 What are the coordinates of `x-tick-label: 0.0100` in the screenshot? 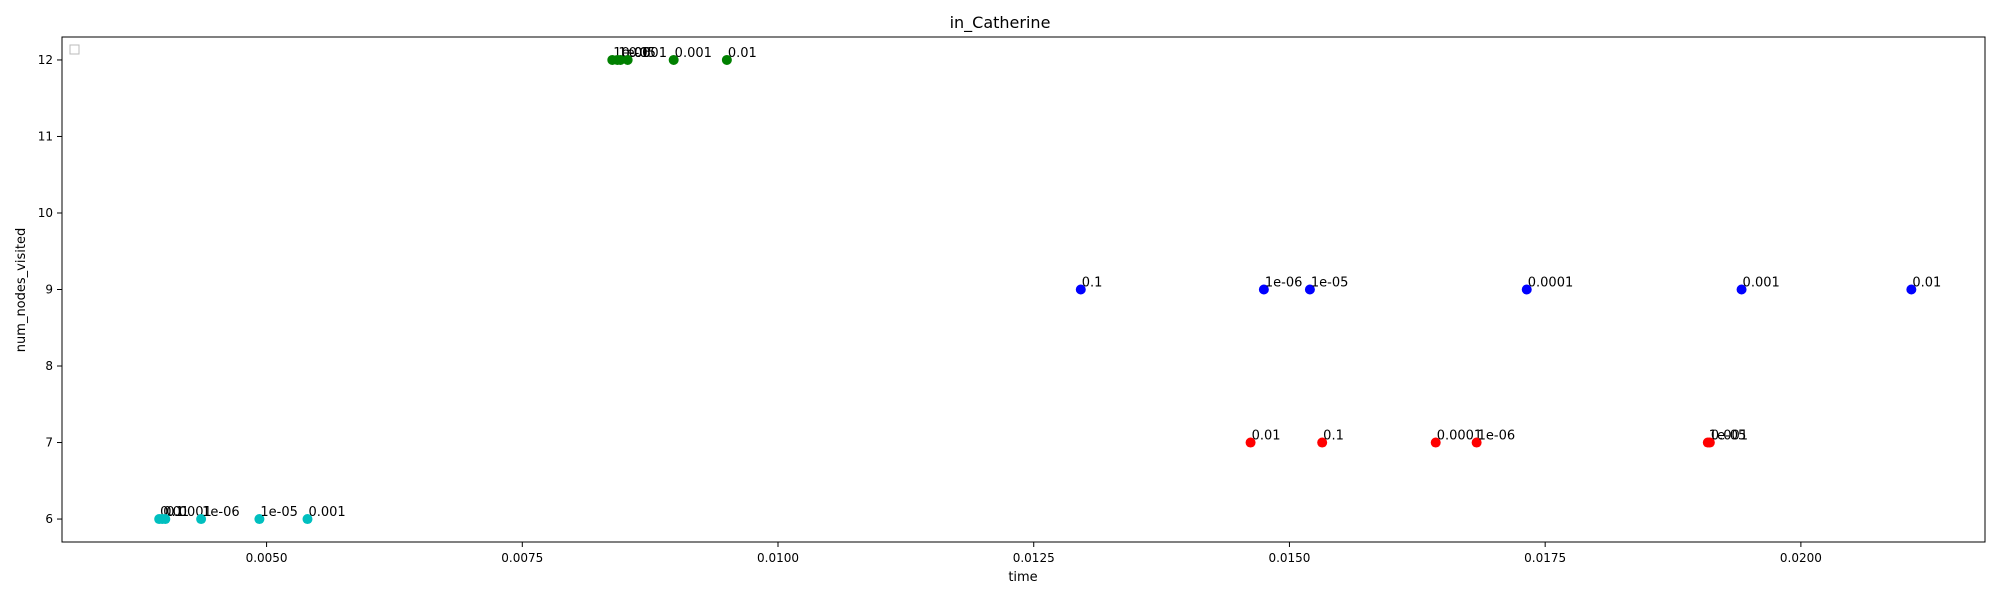 It's located at (778, 558).